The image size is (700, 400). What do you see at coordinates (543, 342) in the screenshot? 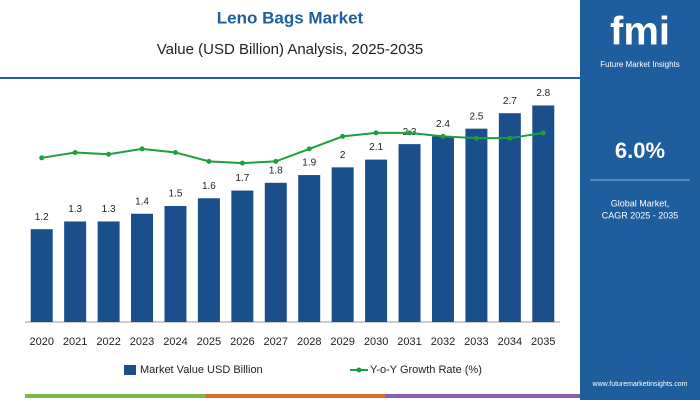
I see `x-tick-label: 2035` at bounding box center [543, 342].